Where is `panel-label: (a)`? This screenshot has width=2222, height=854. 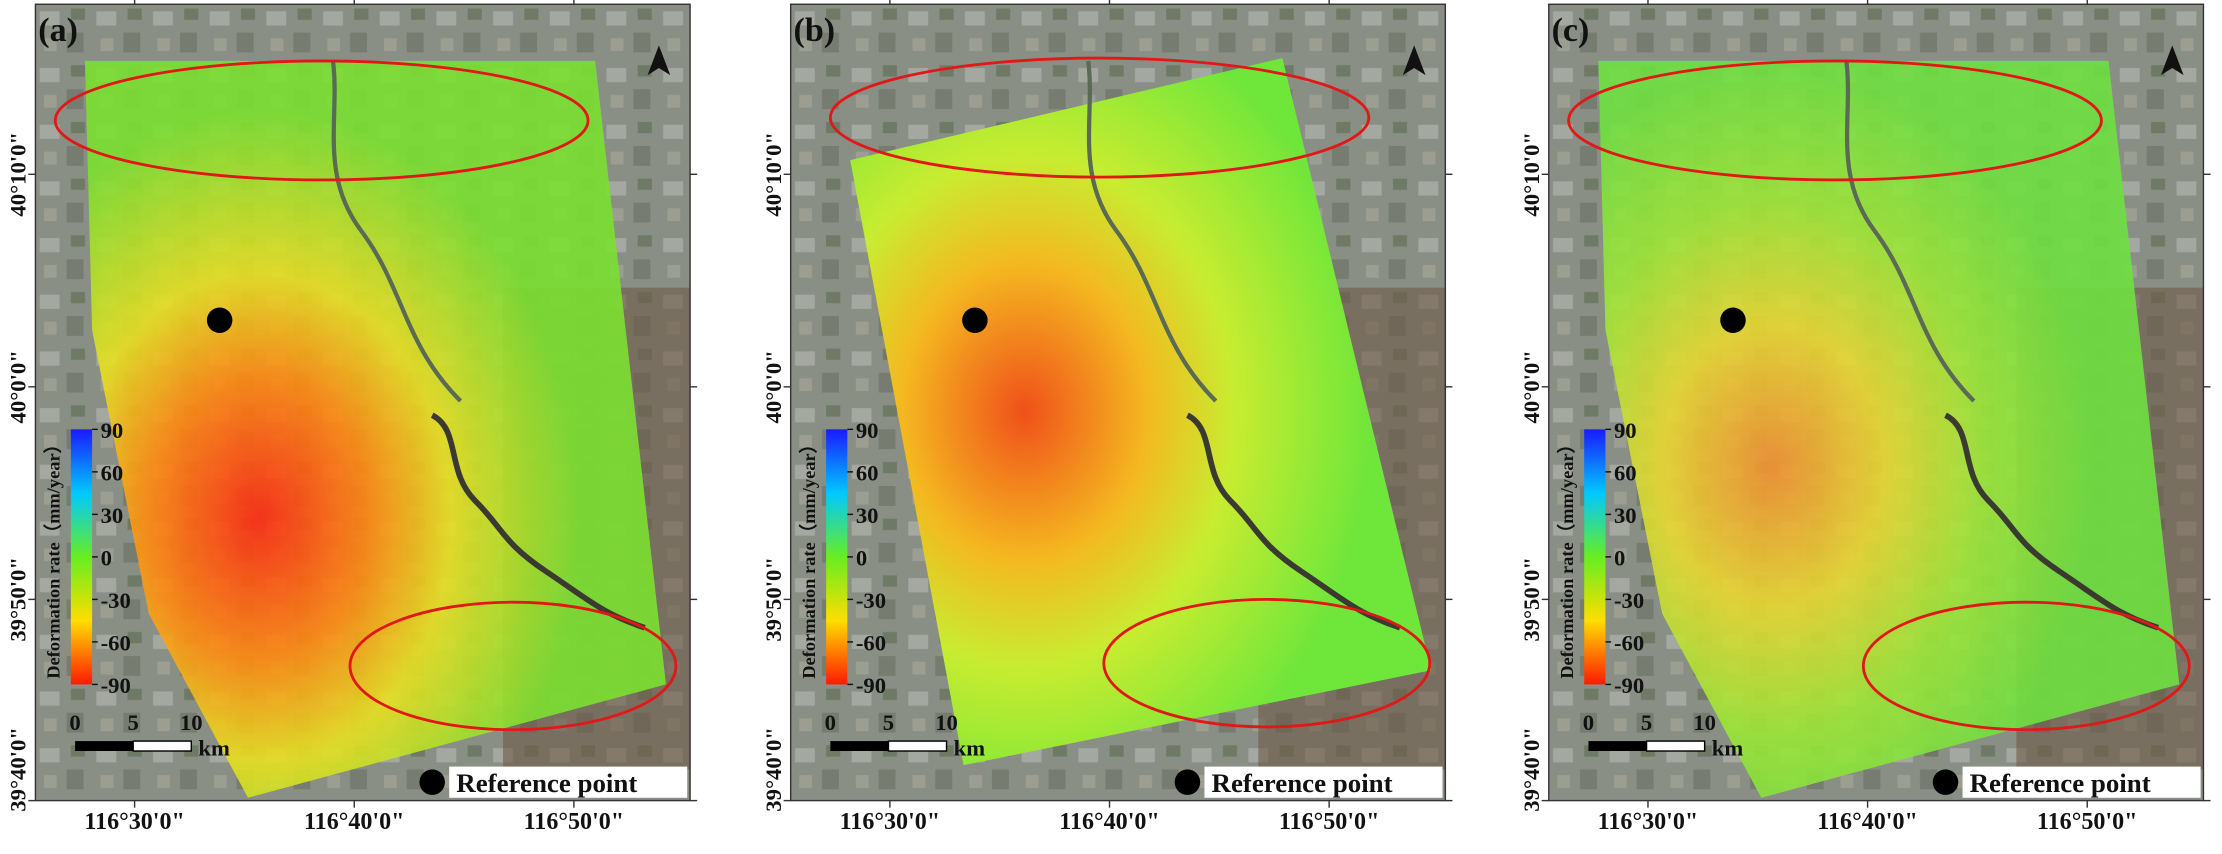 panel-label: (a) is located at coordinates (58, 30).